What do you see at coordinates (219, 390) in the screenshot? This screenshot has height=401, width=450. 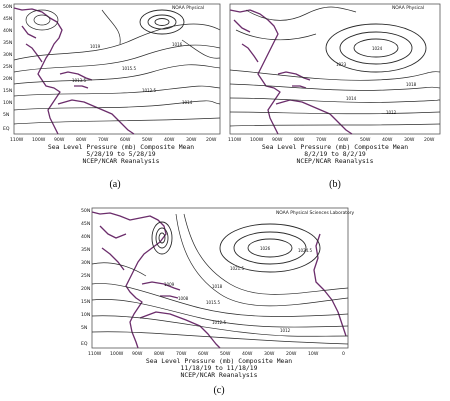 I see `panel-label-c: (c)` at bounding box center [219, 390].